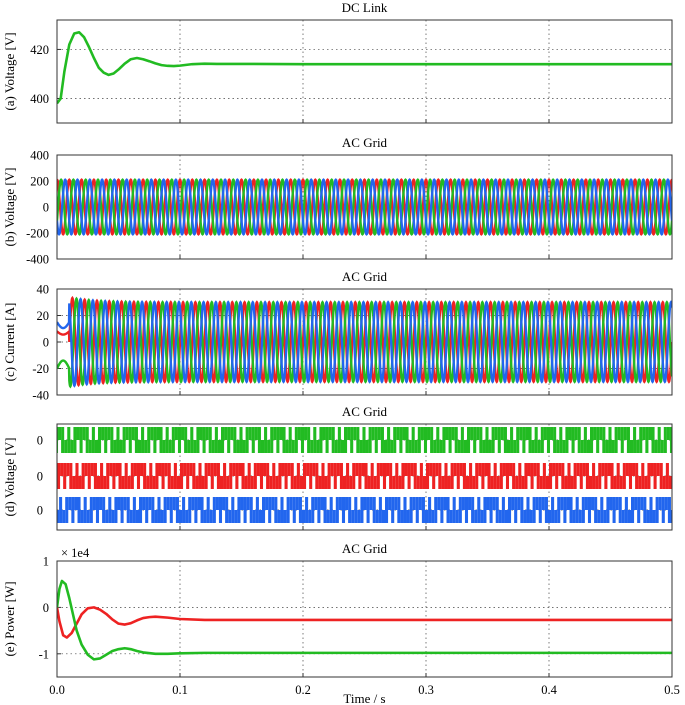  What do you see at coordinates (364, 698) in the screenshot?
I see `x-axis-label: Time / s` at bounding box center [364, 698].